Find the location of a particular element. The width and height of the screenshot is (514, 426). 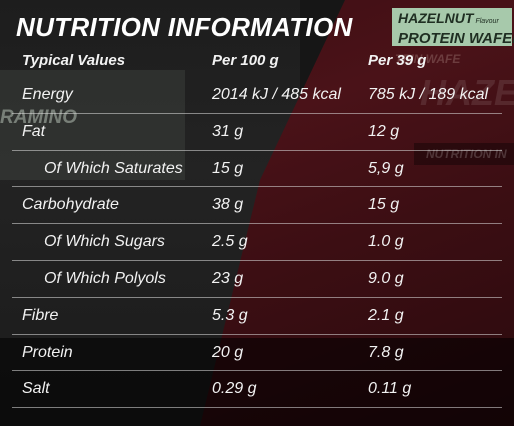

badge-line-1: HAZELNUT Flavour is located at coordinates (452, 20).